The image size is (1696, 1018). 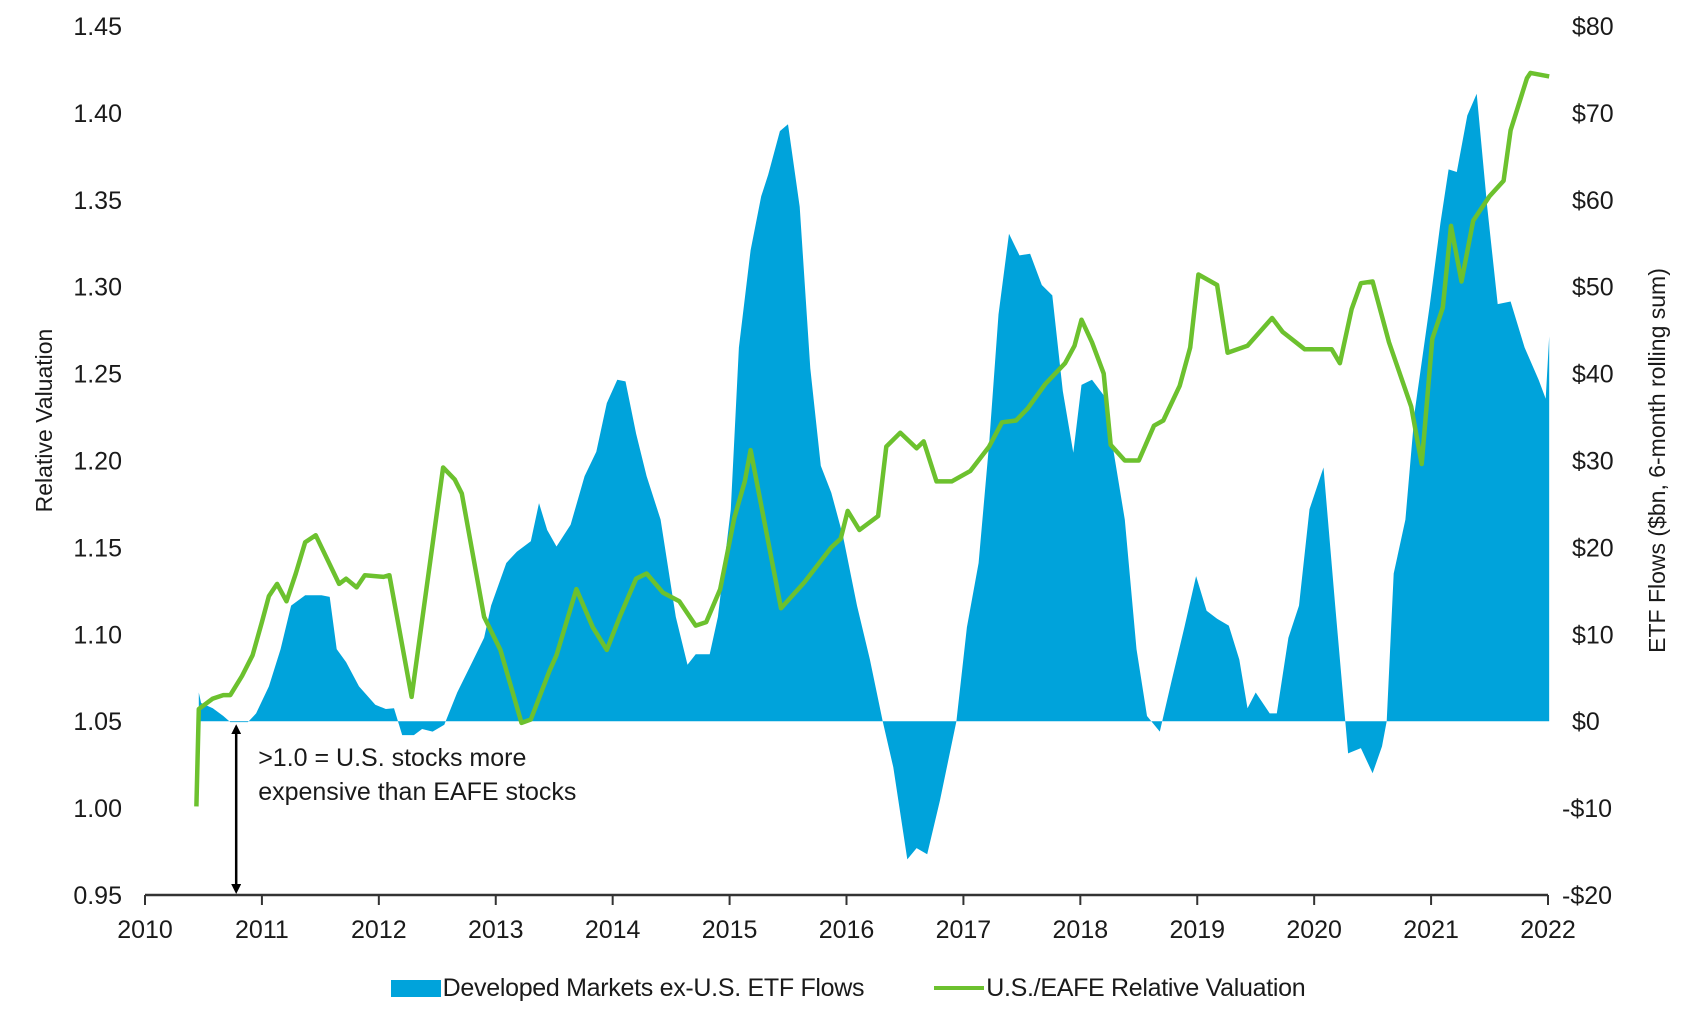 What do you see at coordinates (97, 722) in the screenshot?
I see `left-tick-label: 1.05` at bounding box center [97, 722].